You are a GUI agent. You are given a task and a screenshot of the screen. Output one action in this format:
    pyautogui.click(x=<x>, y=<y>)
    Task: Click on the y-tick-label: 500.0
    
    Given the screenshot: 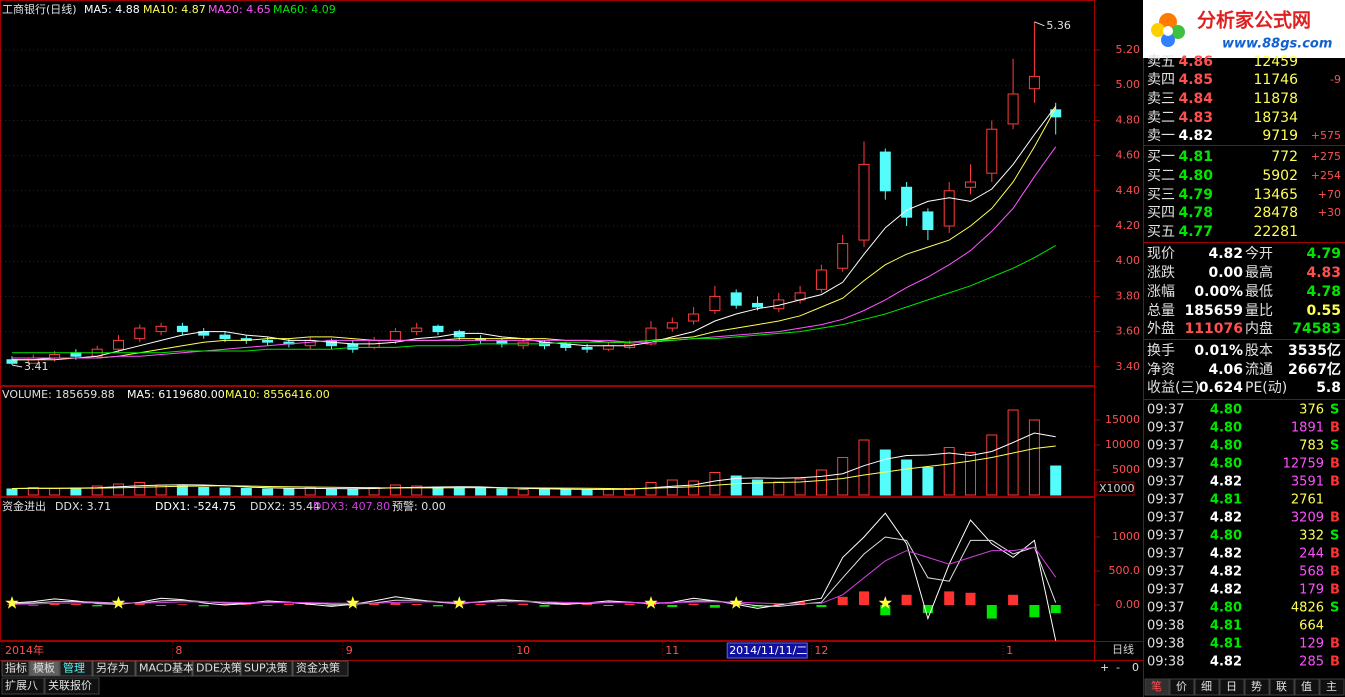 What is the action you would take?
    pyautogui.click(x=1125, y=570)
    